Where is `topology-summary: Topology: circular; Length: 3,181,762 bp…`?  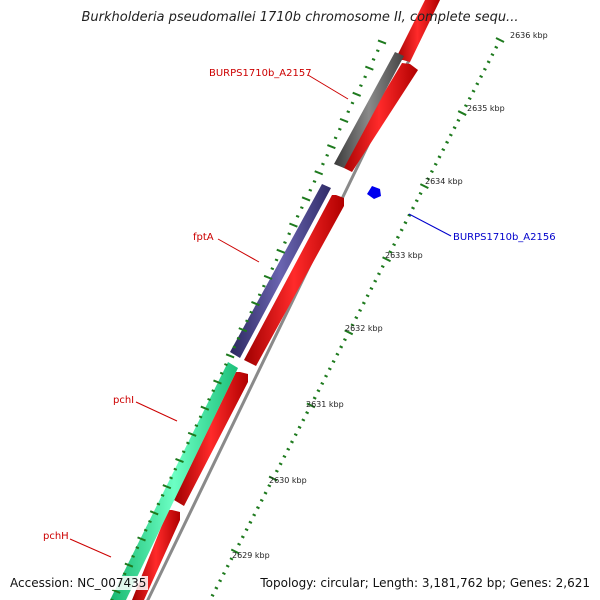
topology-summary: Topology: circular; Length: 3,181,762 bp… is located at coordinates (425, 583).